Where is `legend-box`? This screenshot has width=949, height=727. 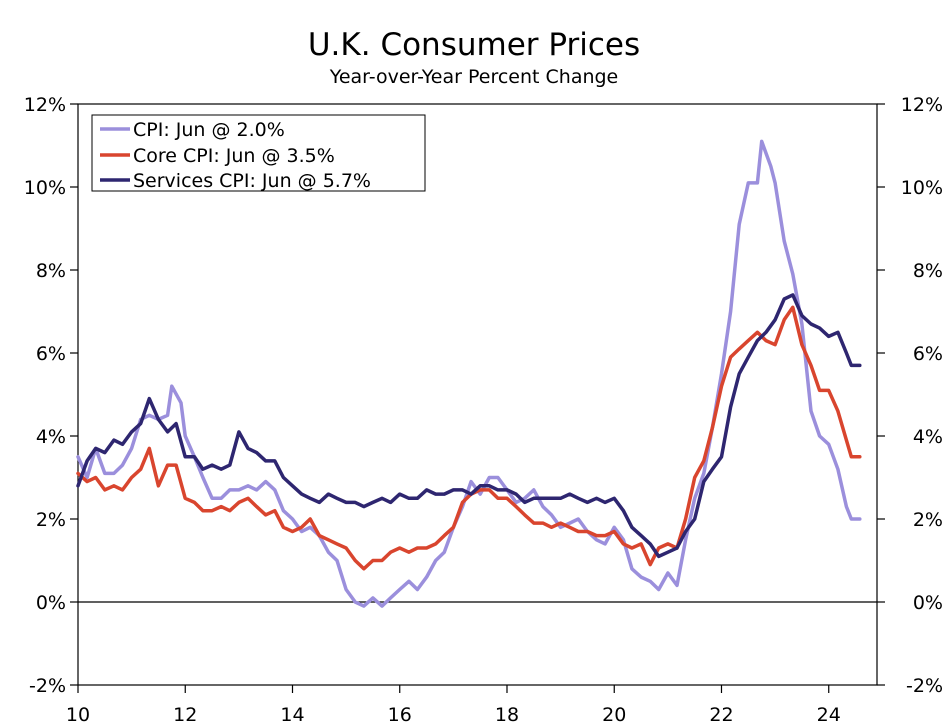
legend-box is located at coordinates (258, 153).